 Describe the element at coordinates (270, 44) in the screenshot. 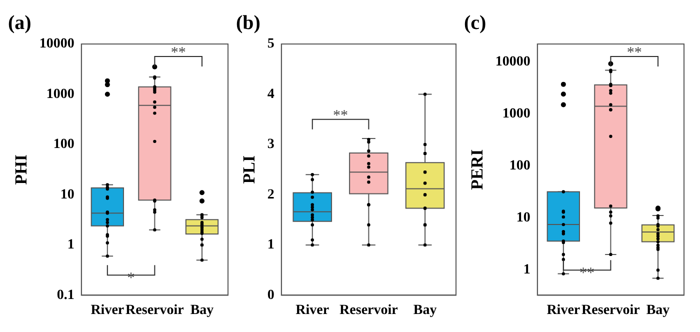

I see `y-tick-label: 5` at that location.